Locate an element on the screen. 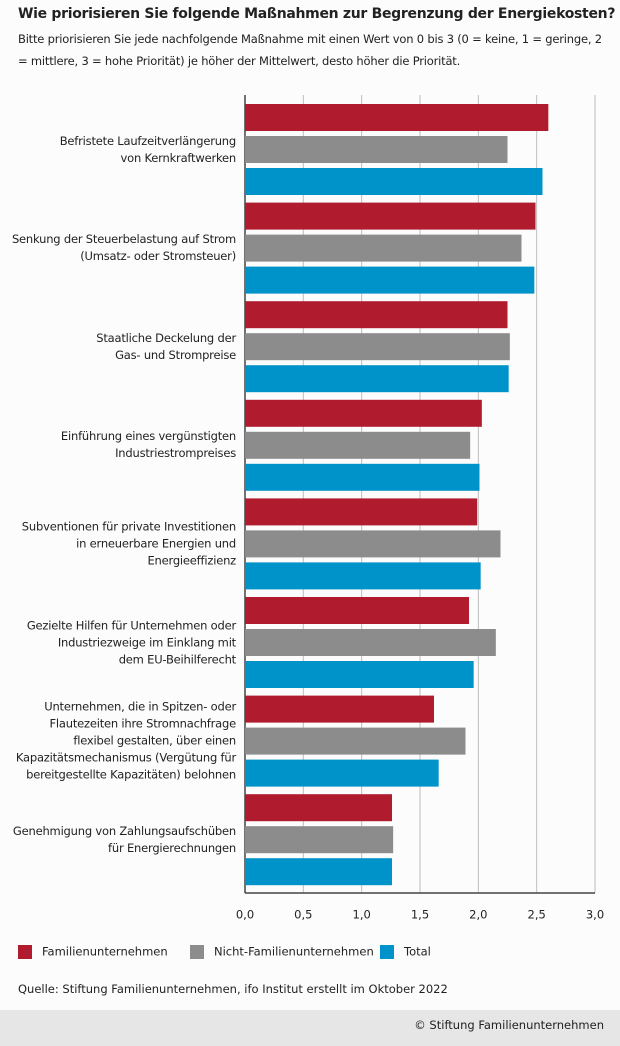  legend-label: Familienunternehmen is located at coordinates (105, 952).